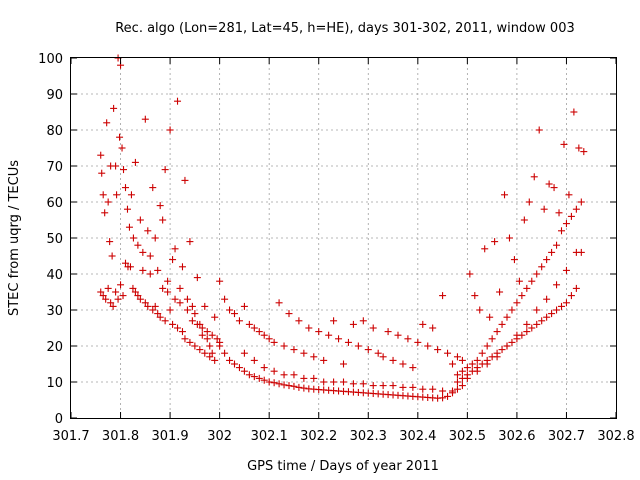 The image size is (640, 480). I want to click on x-tick-label: 302.1, so click(269, 436).